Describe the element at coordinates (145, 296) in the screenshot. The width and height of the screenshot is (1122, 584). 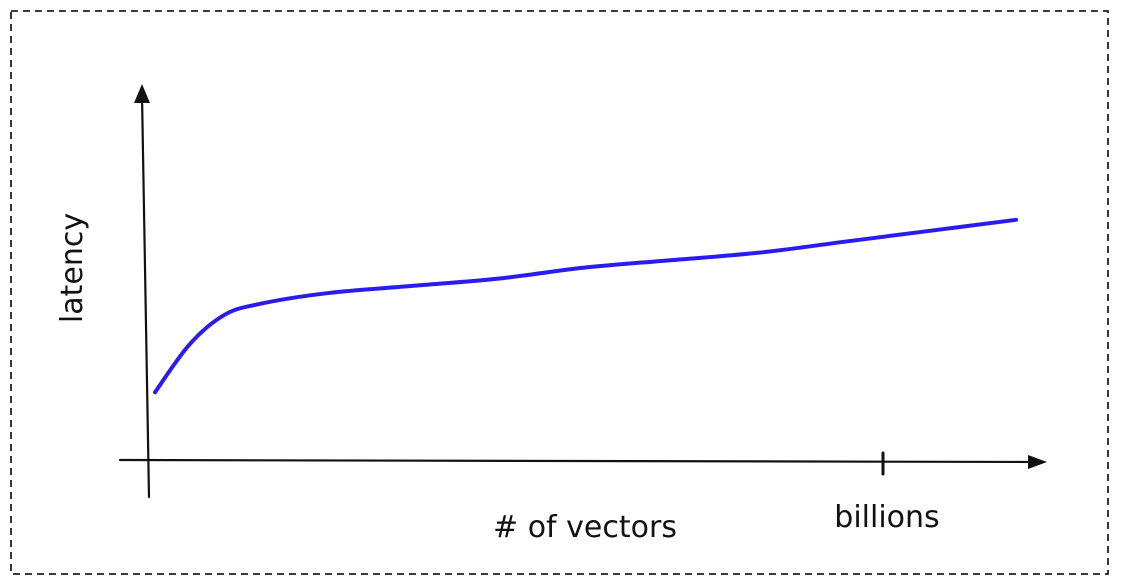
I see `y-axis-line` at that location.